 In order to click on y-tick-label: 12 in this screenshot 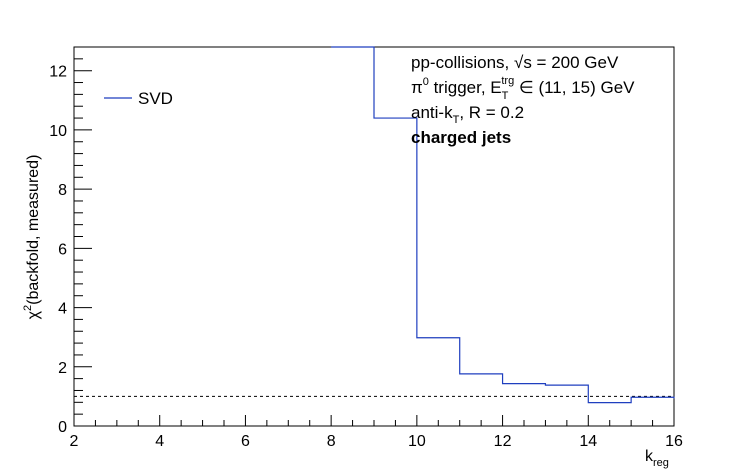, I will do `click(58, 72)`.